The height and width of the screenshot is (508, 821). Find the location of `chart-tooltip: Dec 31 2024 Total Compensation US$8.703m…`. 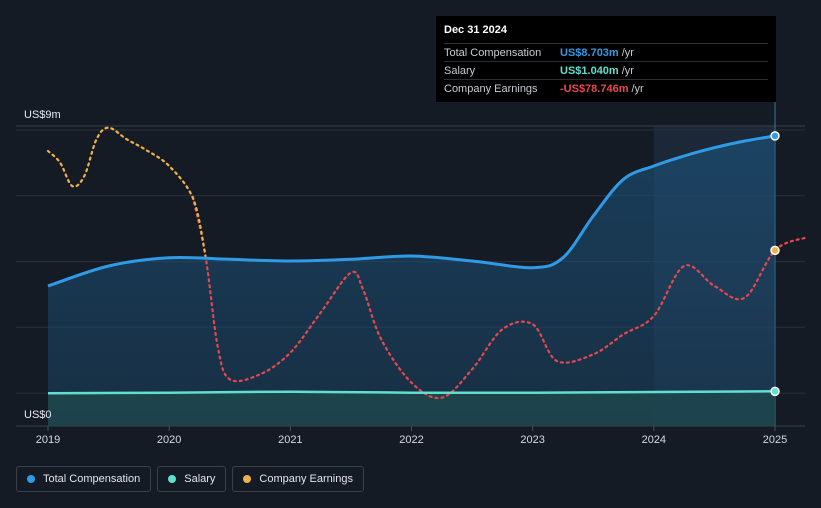

chart-tooltip: Dec 31 2024 Total Compensation US$8.703m… is located at coordinates (606, 59).